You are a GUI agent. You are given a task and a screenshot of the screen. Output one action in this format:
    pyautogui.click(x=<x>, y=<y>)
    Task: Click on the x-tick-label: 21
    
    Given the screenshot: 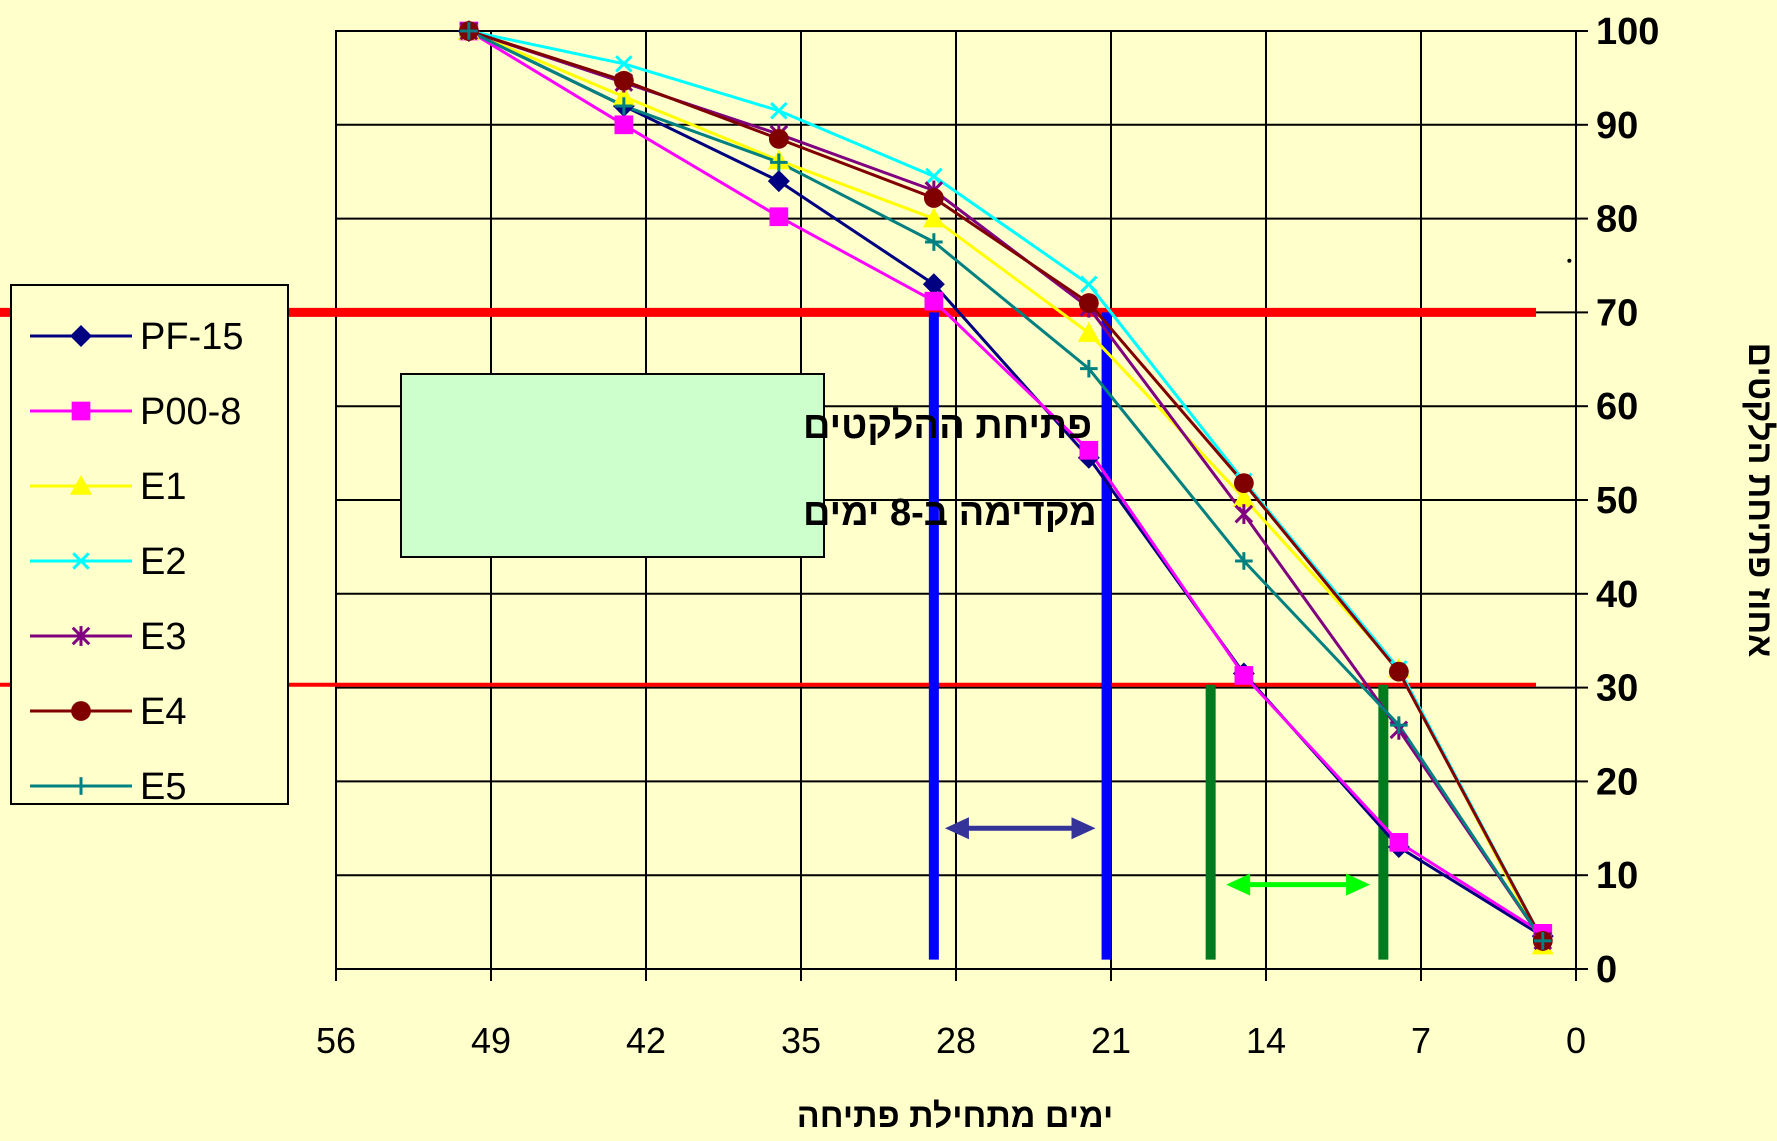 What is the action you would take?
    pyautogui.click(x=1111, y=1040)
    